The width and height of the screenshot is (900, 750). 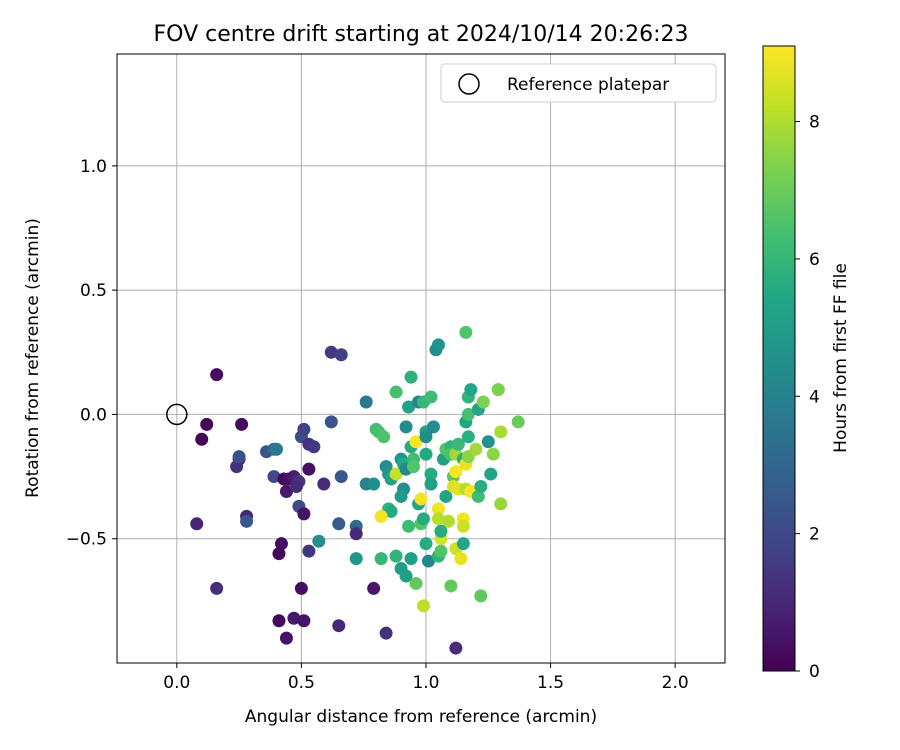 What do you see at coordinates (91, 353) in the screenshot?
I see `y-axis-ticks: −0.5 0.0 0.5 1.0` at bounding box center [91, 353].